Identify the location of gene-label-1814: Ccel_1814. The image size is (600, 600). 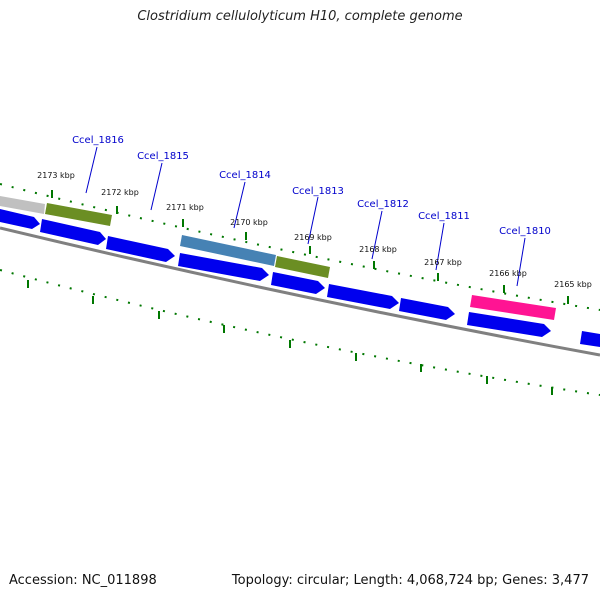
(245, 175).